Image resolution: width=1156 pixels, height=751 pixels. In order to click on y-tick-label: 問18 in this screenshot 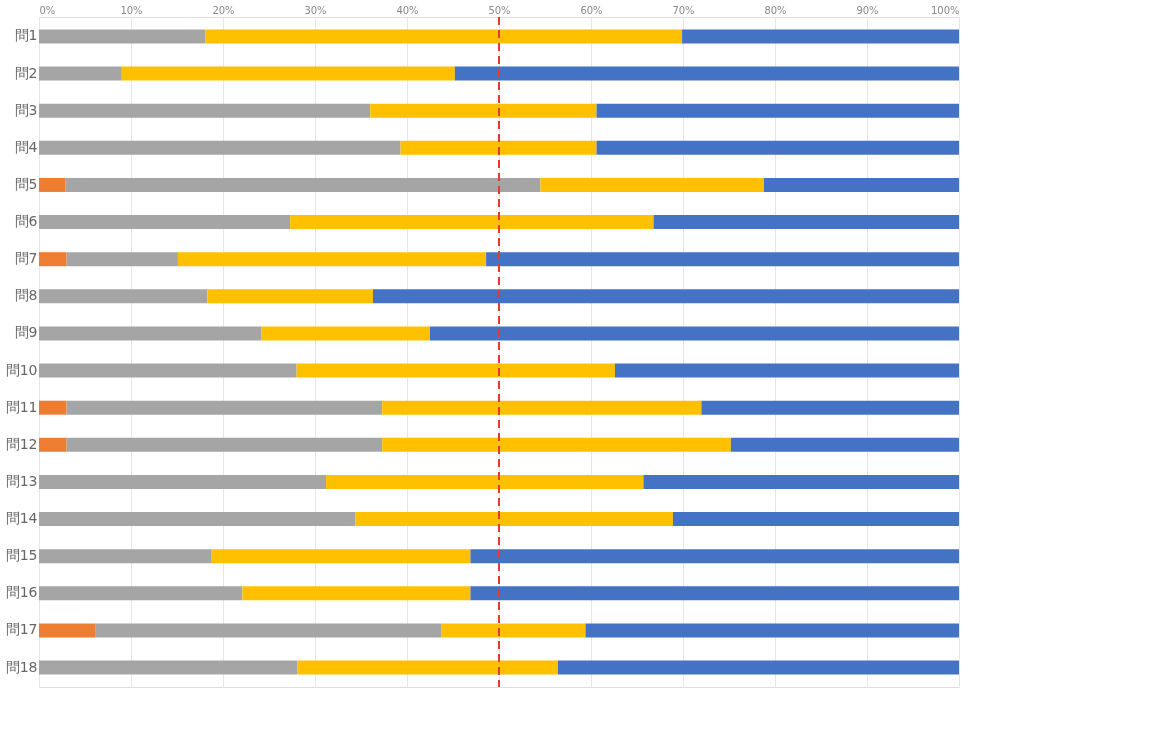, I will do `click(21, 666)`.